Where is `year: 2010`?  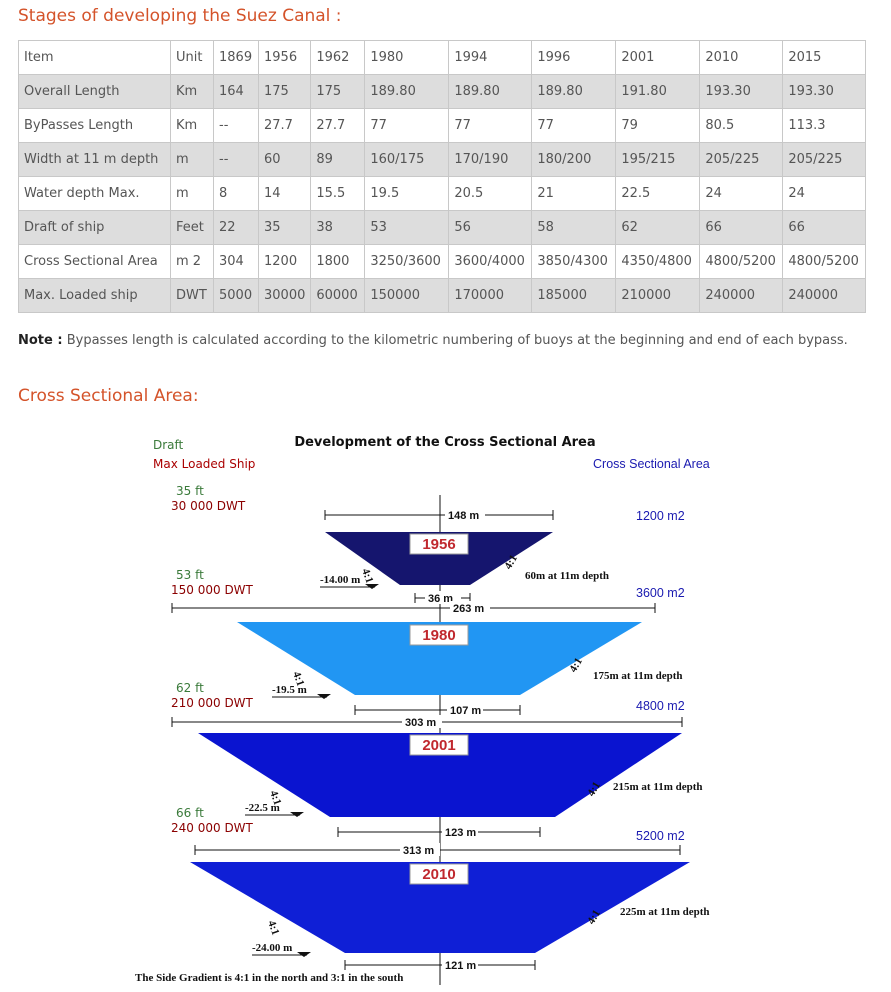 year: 2010 is located at coordinates (438, 874).